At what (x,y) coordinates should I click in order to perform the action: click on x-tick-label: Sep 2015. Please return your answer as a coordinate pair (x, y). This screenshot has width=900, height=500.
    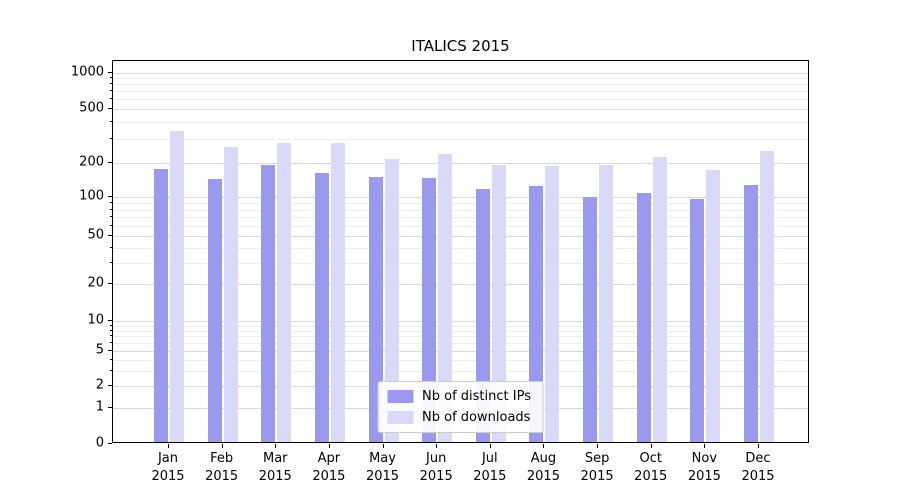
    Looking at the image, I should click on (597, 467).